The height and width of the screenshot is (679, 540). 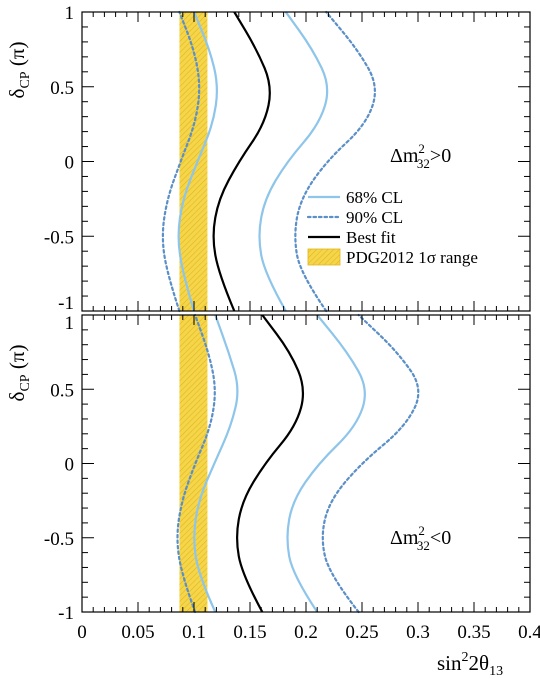 What do you see at coordinates (420, 538) in the screenshot?
I see `mass-hierarchy-annotation: Δm2 32<0` at bounding box center [420, 538].